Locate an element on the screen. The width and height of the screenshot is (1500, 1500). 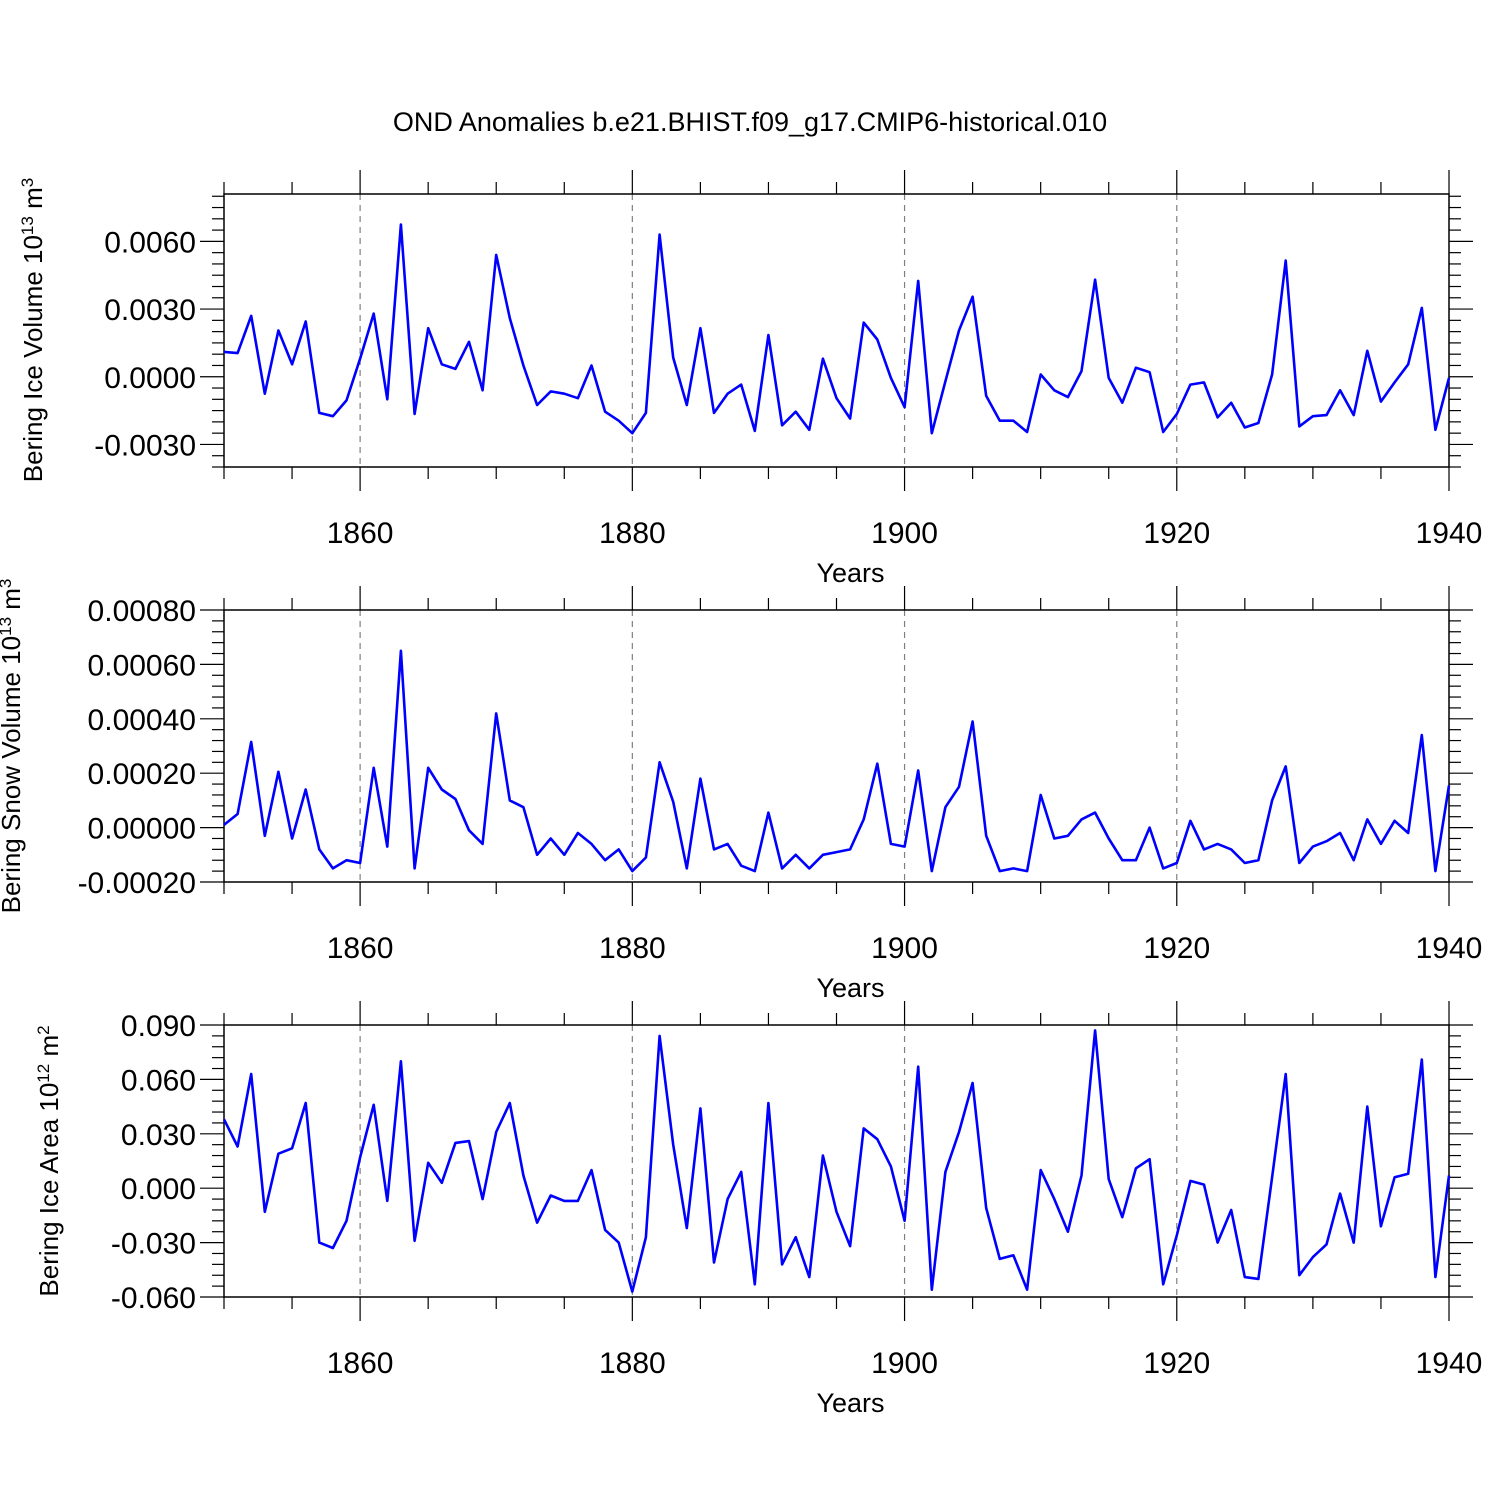
y-axis-title: Bering Snow Volume 1013 m3 is located at coordinates (13, 746).